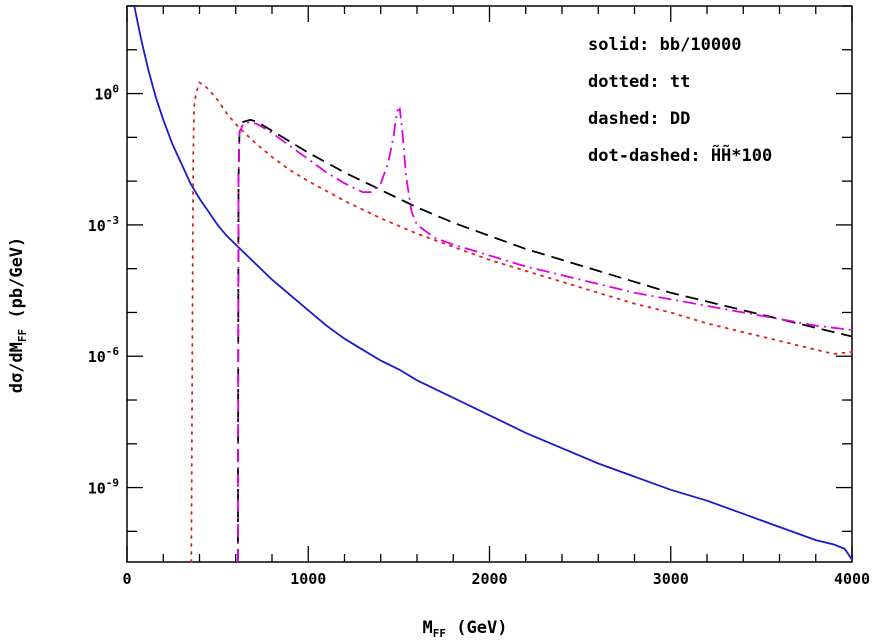 The height and width of the screenshot is (643, 872). Describe the element at coordinates (671, 579) in the screenshot. I see `x-tick-label: 3000` at that location.